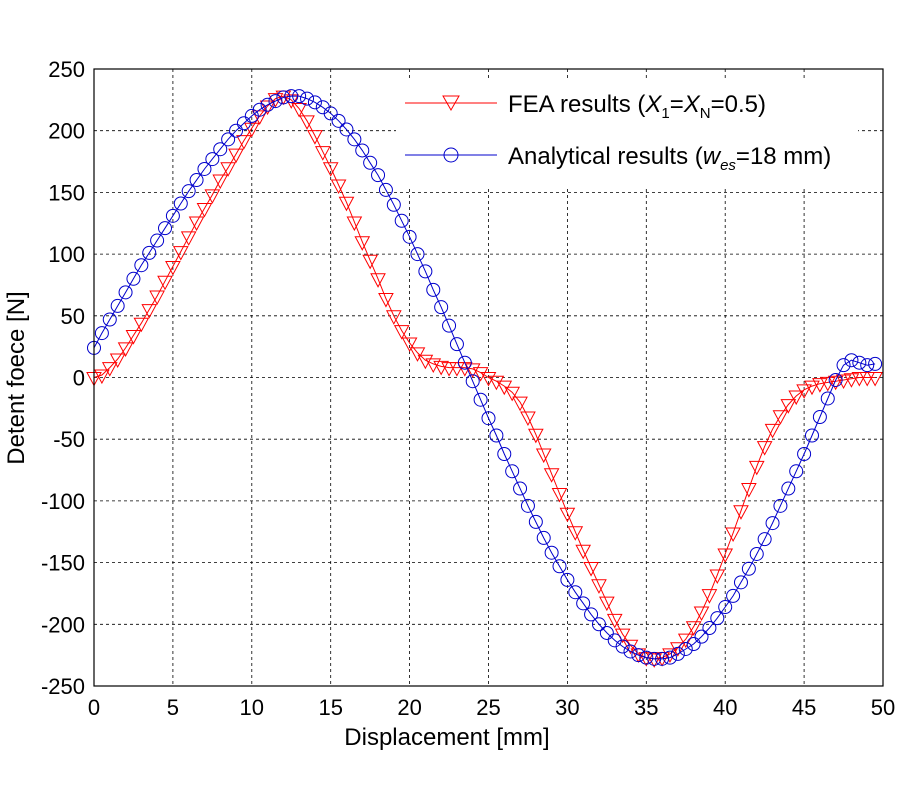  Describe the element at coordinates (63, 501) in the screenshot. I see `y-tick-label: -100` at that location.